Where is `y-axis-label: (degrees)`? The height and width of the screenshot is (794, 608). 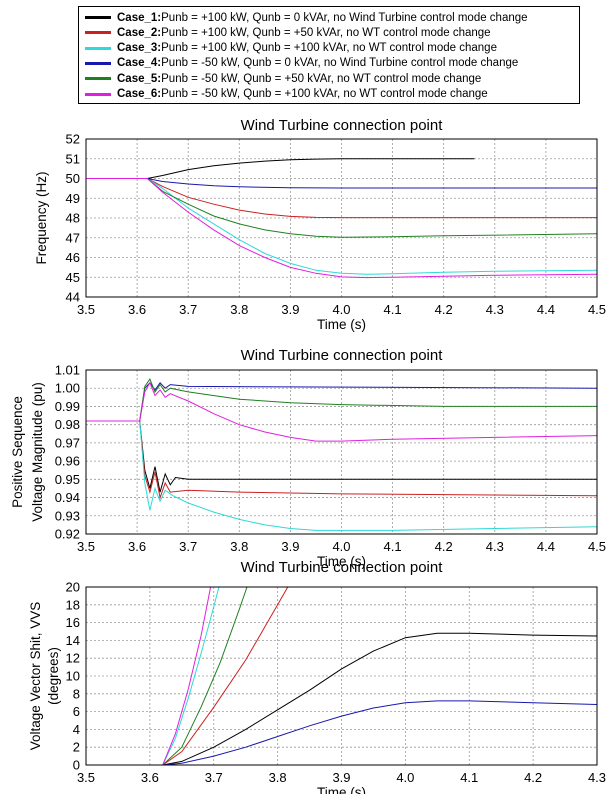 y-axis-label: (degrees) is located at coordinates (53, 676).